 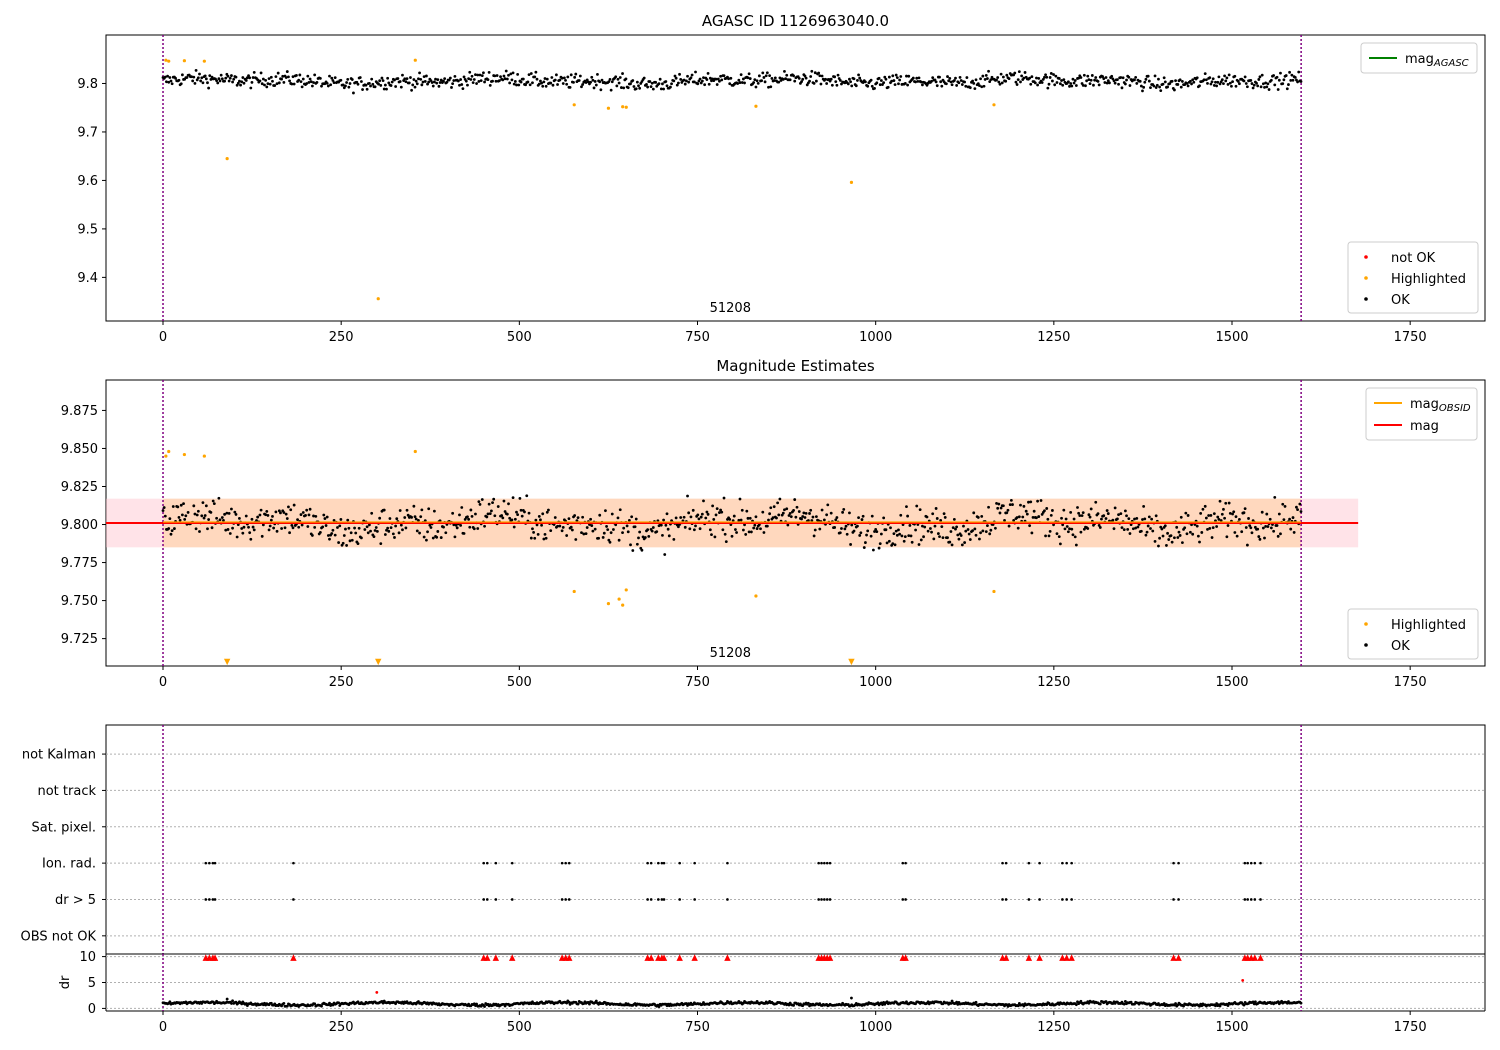 What do you see at coordinates (341, 337) in the screenshot?
I see `x-tick-label: 250` at bounding box center [341, 337].